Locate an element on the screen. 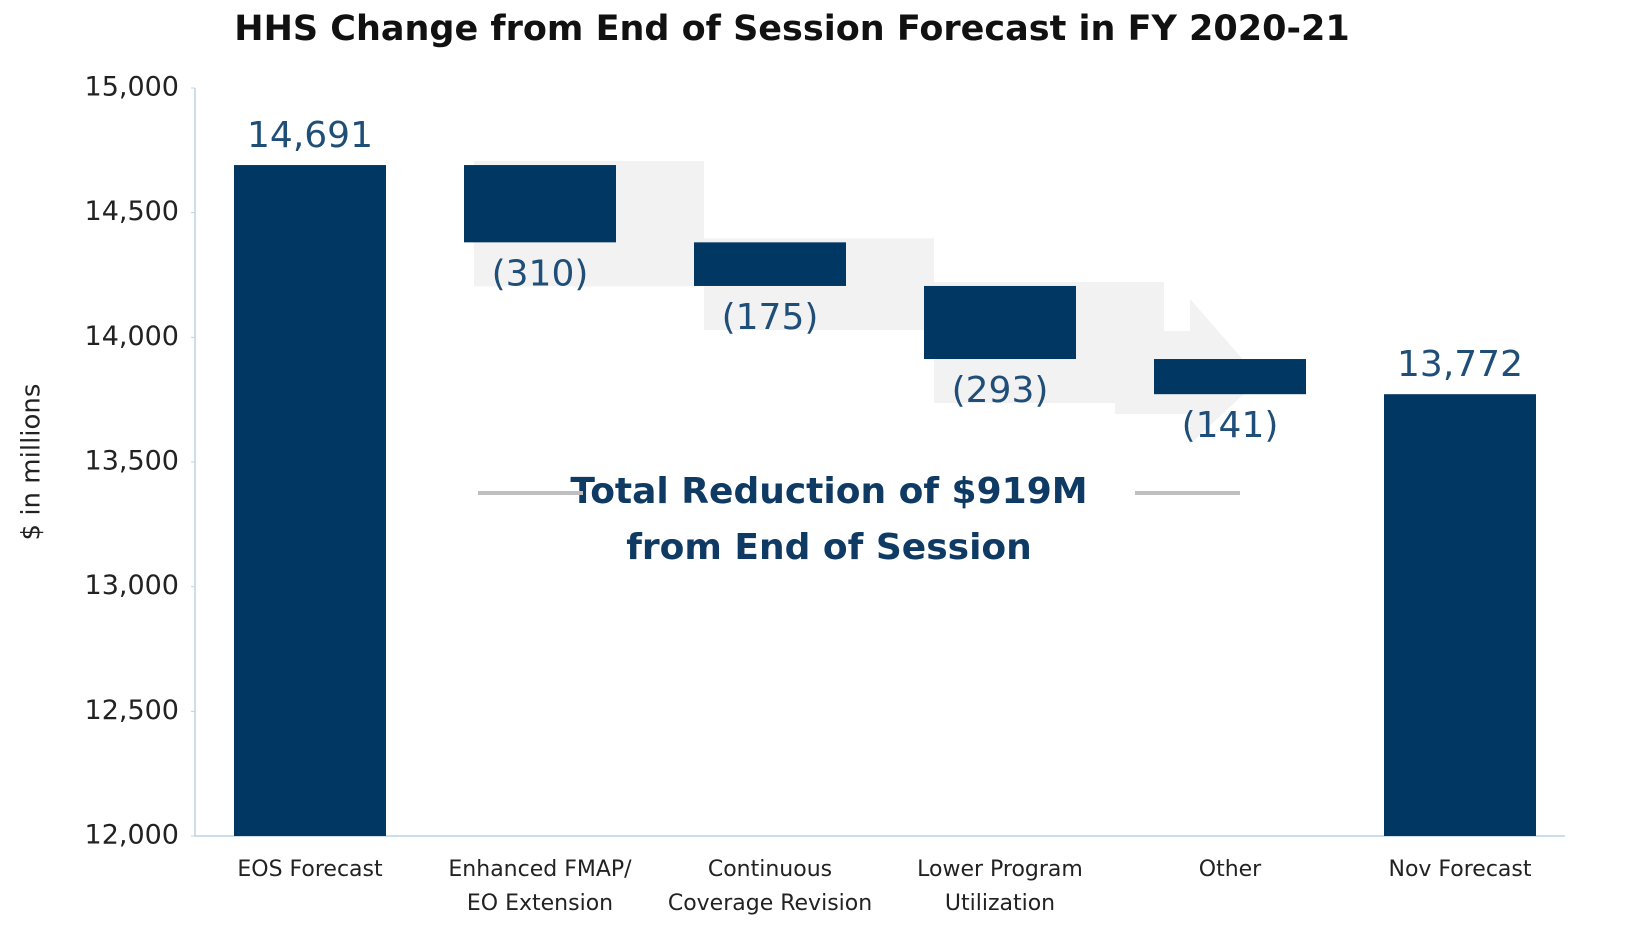 Image resolution: width=1626 pixels, height=952 pixels. x-tick-label: Coverage Revision is located at coordinates (770, 903).